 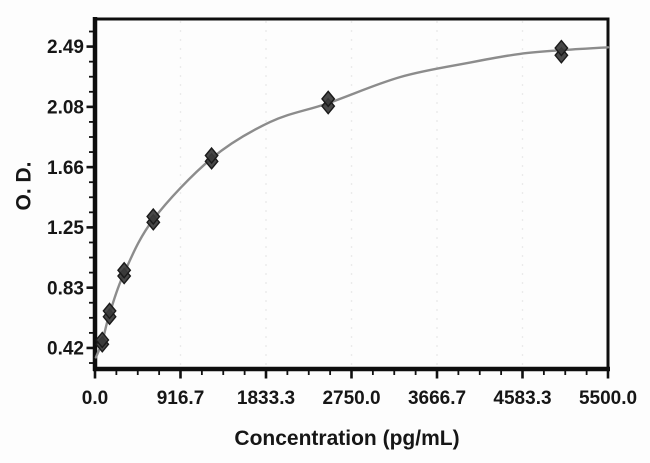 What do you see at coordinates (65, 47) in the screenshot?
I see `y-tick-label: 2.49` at bounding box center [65, 47].